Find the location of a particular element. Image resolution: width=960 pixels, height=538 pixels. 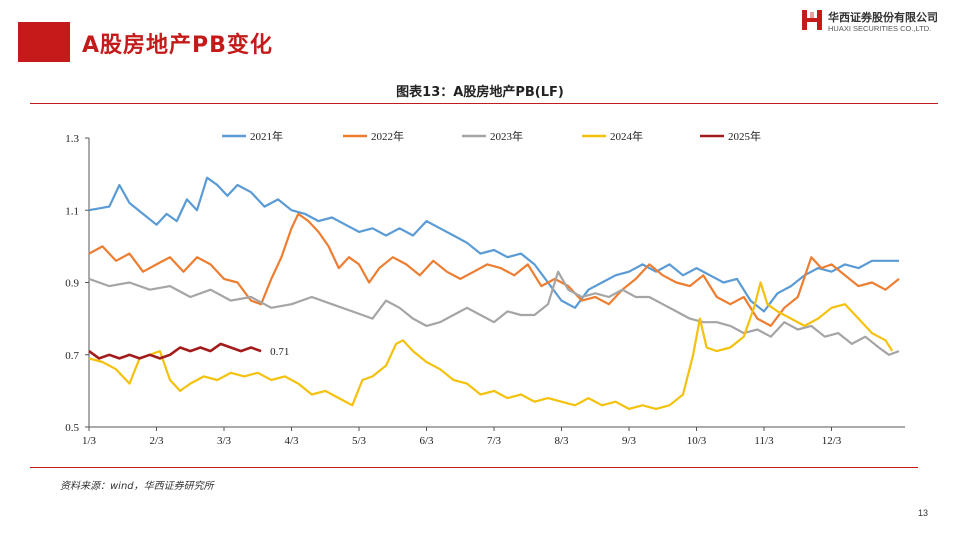

y-tick-label: 0.7 is located at coordinates (72, 356).